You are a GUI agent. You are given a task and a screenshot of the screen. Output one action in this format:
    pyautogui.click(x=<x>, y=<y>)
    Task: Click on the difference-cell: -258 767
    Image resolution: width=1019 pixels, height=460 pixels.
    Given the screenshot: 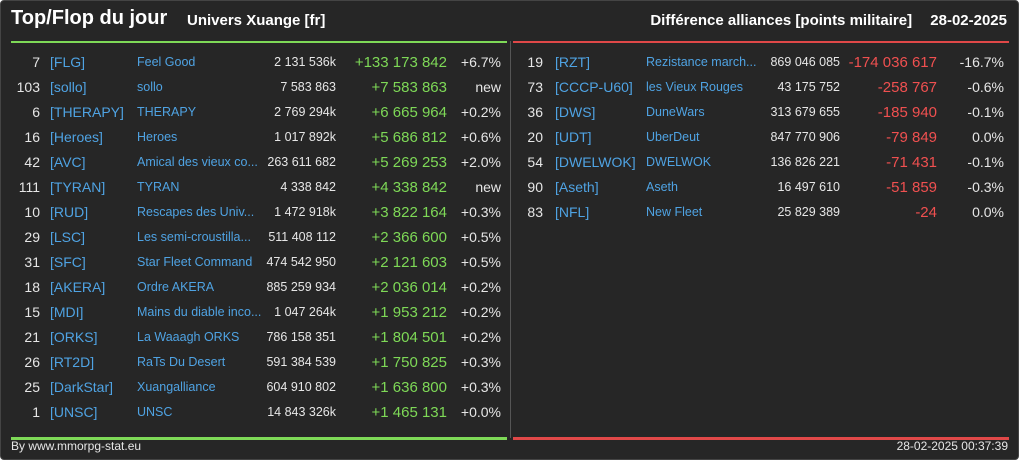 What is the action you would take?
    pyautogui.click(x=907, y=87)
    